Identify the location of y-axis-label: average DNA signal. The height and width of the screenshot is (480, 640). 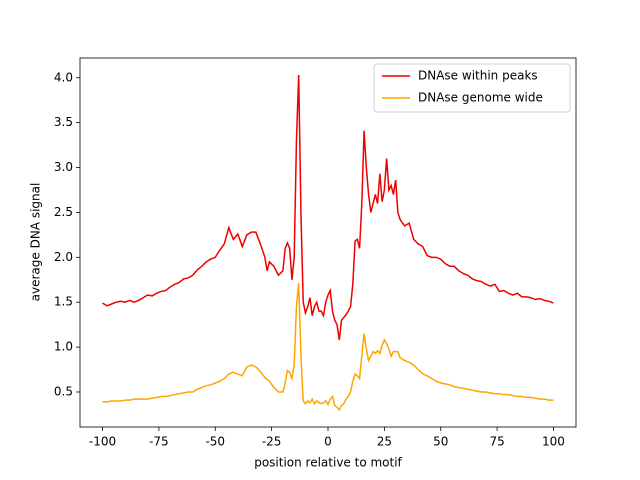
(36, 242).